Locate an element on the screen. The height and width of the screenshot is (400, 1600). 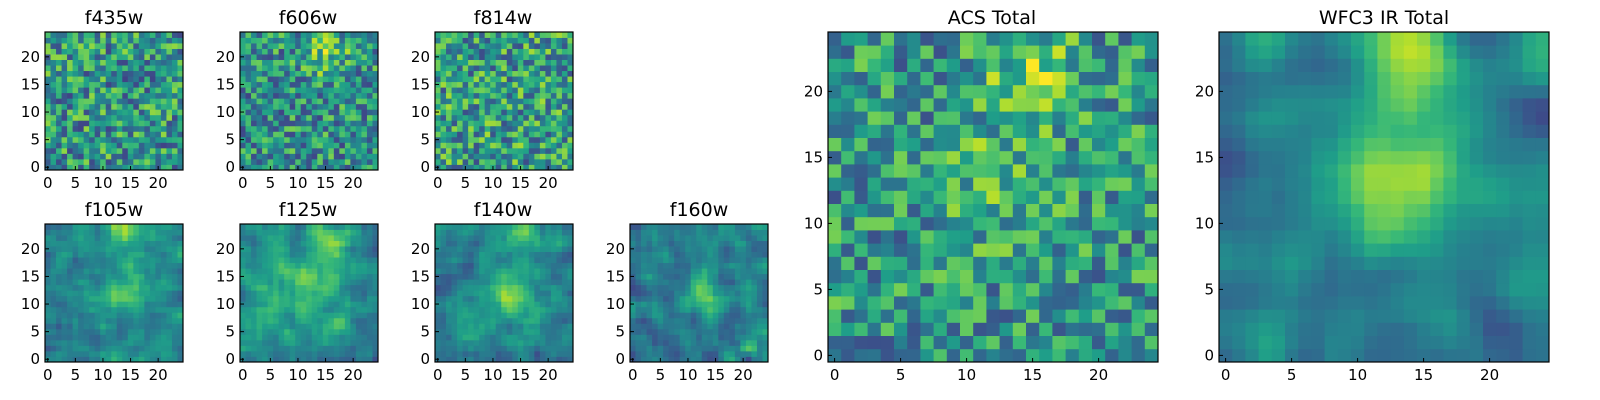
y-tick-label: 20 is located at coordinates (420, 249).